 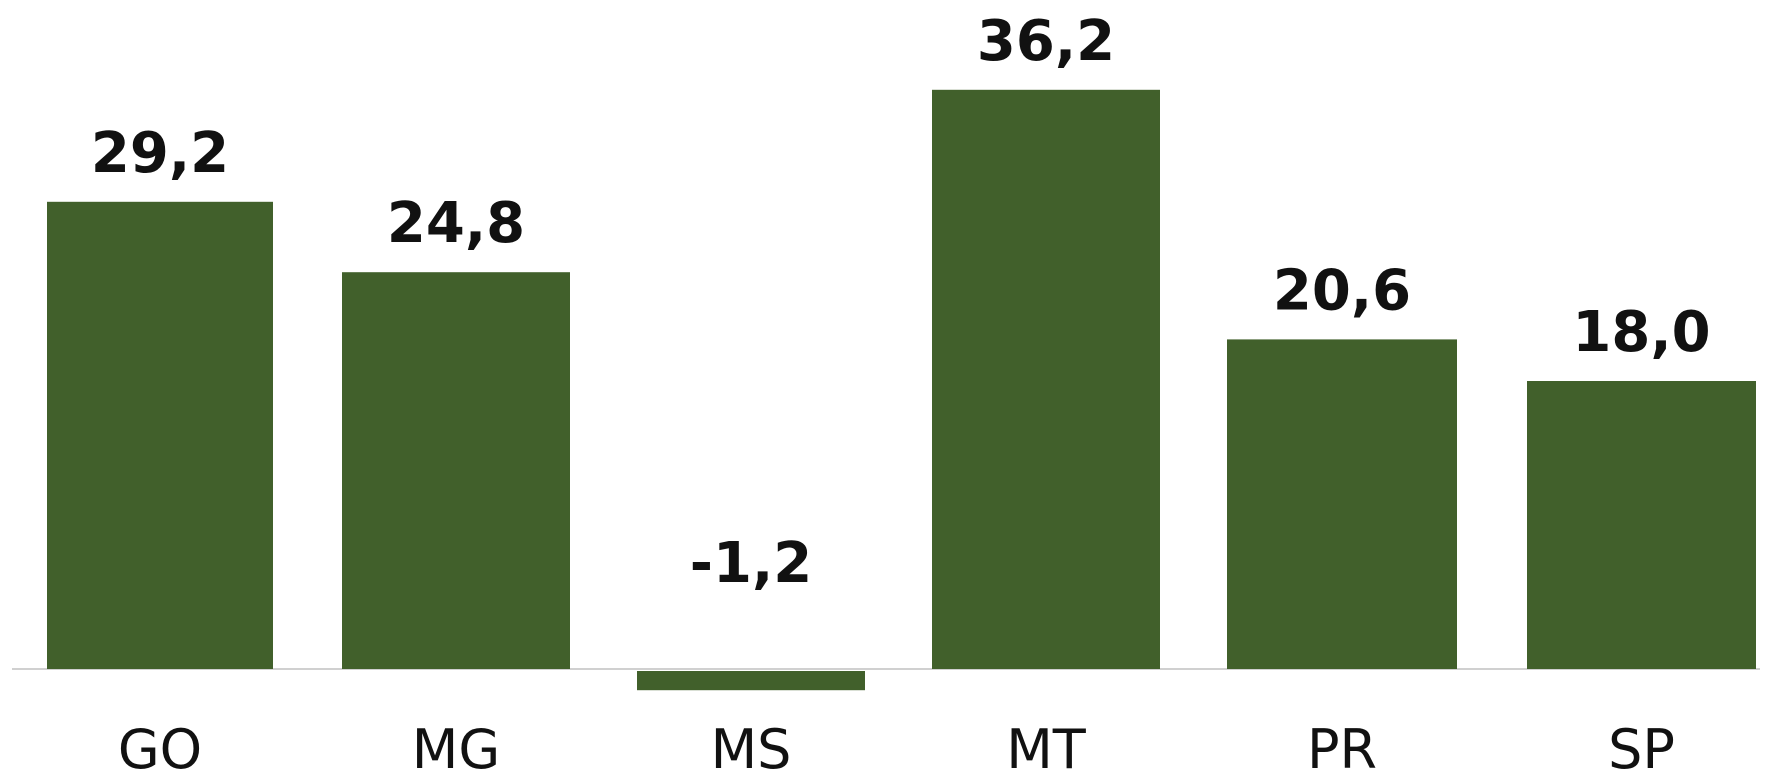 What do you see at coordinates (1641, 745) in the screenshot?
I see `category-label-sp: SP` at bounding box center [1641, 745].